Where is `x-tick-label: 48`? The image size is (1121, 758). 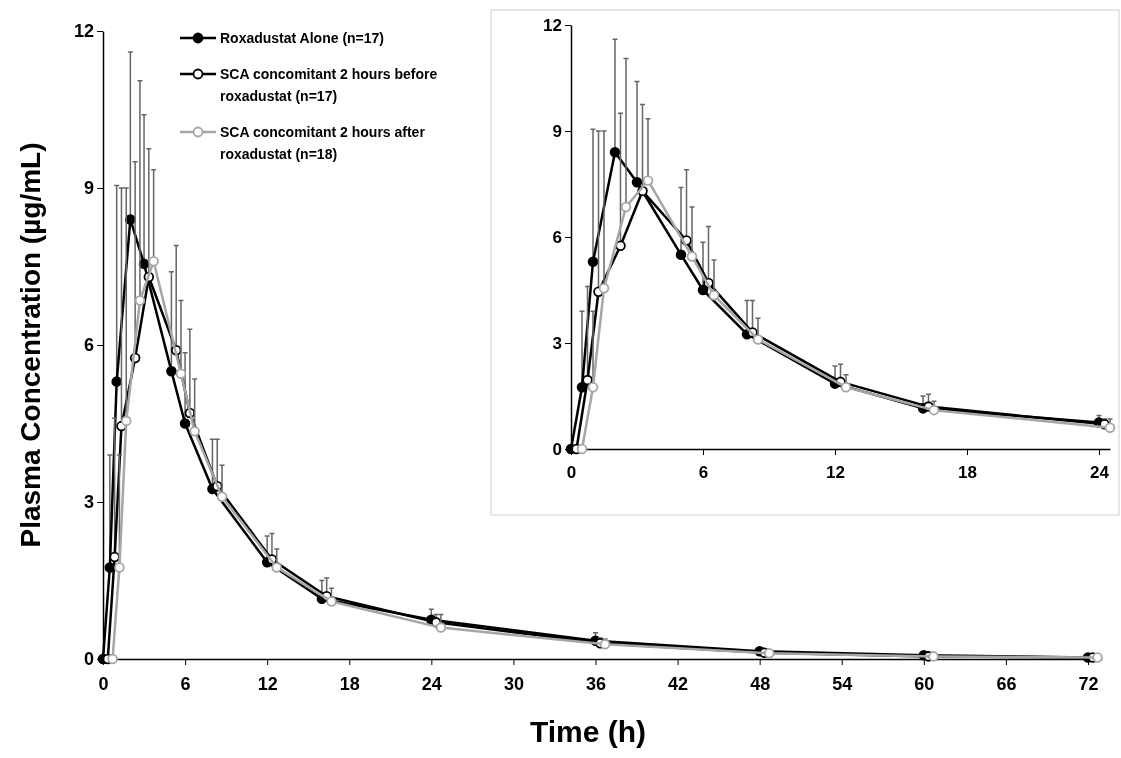 x-tick-label: 48 is located at coordinates (760, 683).